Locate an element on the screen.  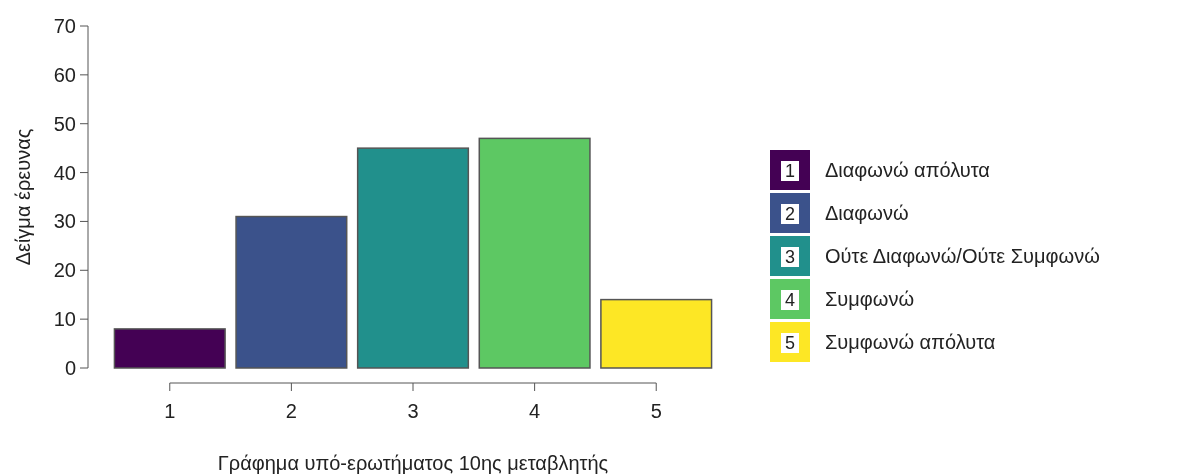
legend-label: Διαφωνώ is located at coordinates (867, 213).